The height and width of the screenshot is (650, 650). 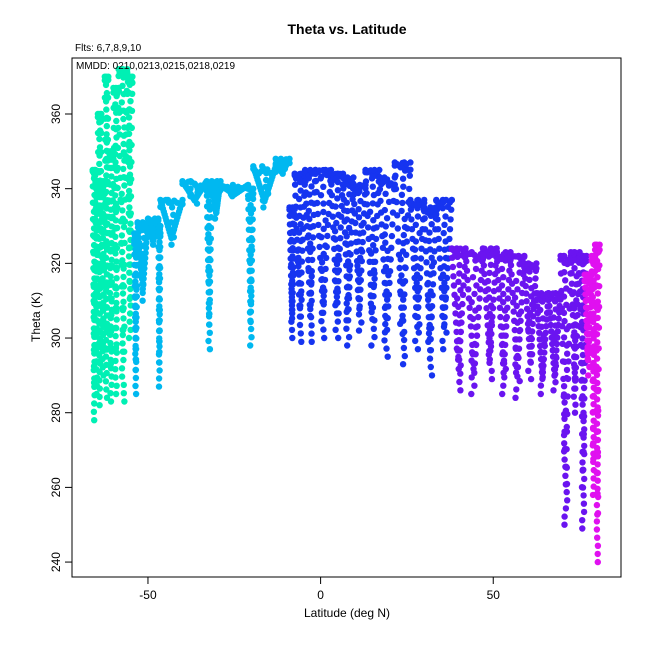 What do you see at coordinates (56, 114) in the screenshot?
I see `y-tick-label: 360` at bounding box center [56, 114].